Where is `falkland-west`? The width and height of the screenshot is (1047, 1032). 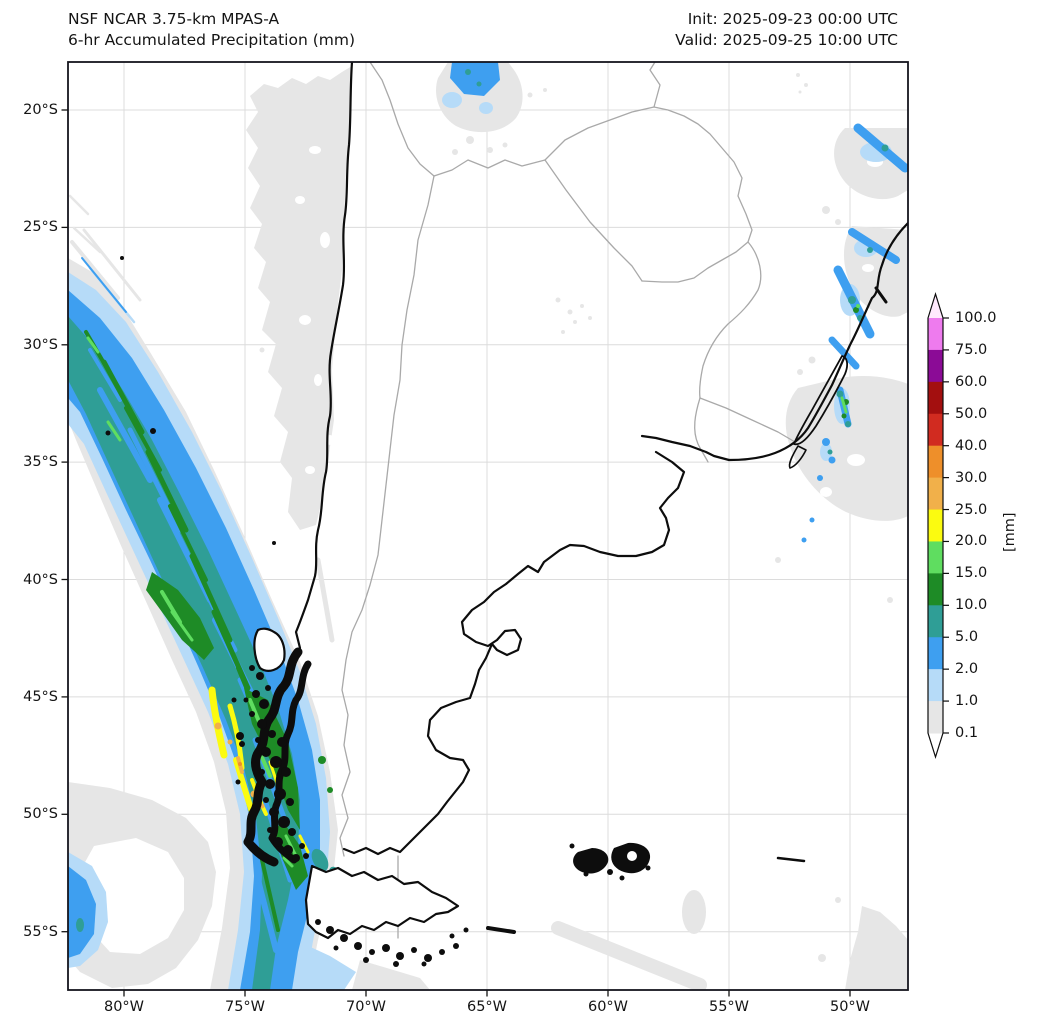
falkland-west is located at coordinates (591, 861).